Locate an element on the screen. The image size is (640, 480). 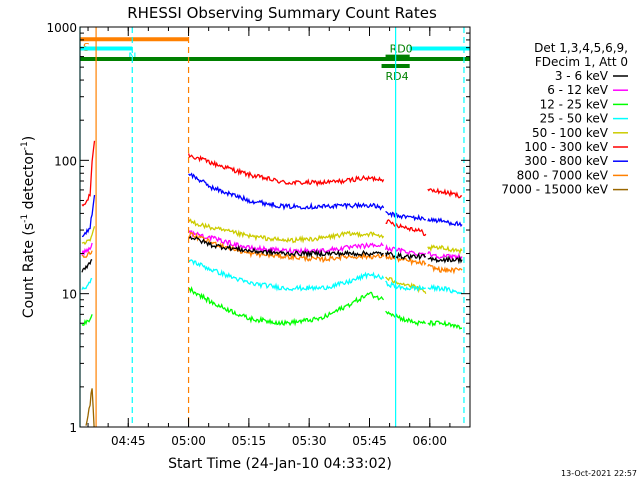
flag-label-rd0: RD0 is located at coordinates (401, 49).